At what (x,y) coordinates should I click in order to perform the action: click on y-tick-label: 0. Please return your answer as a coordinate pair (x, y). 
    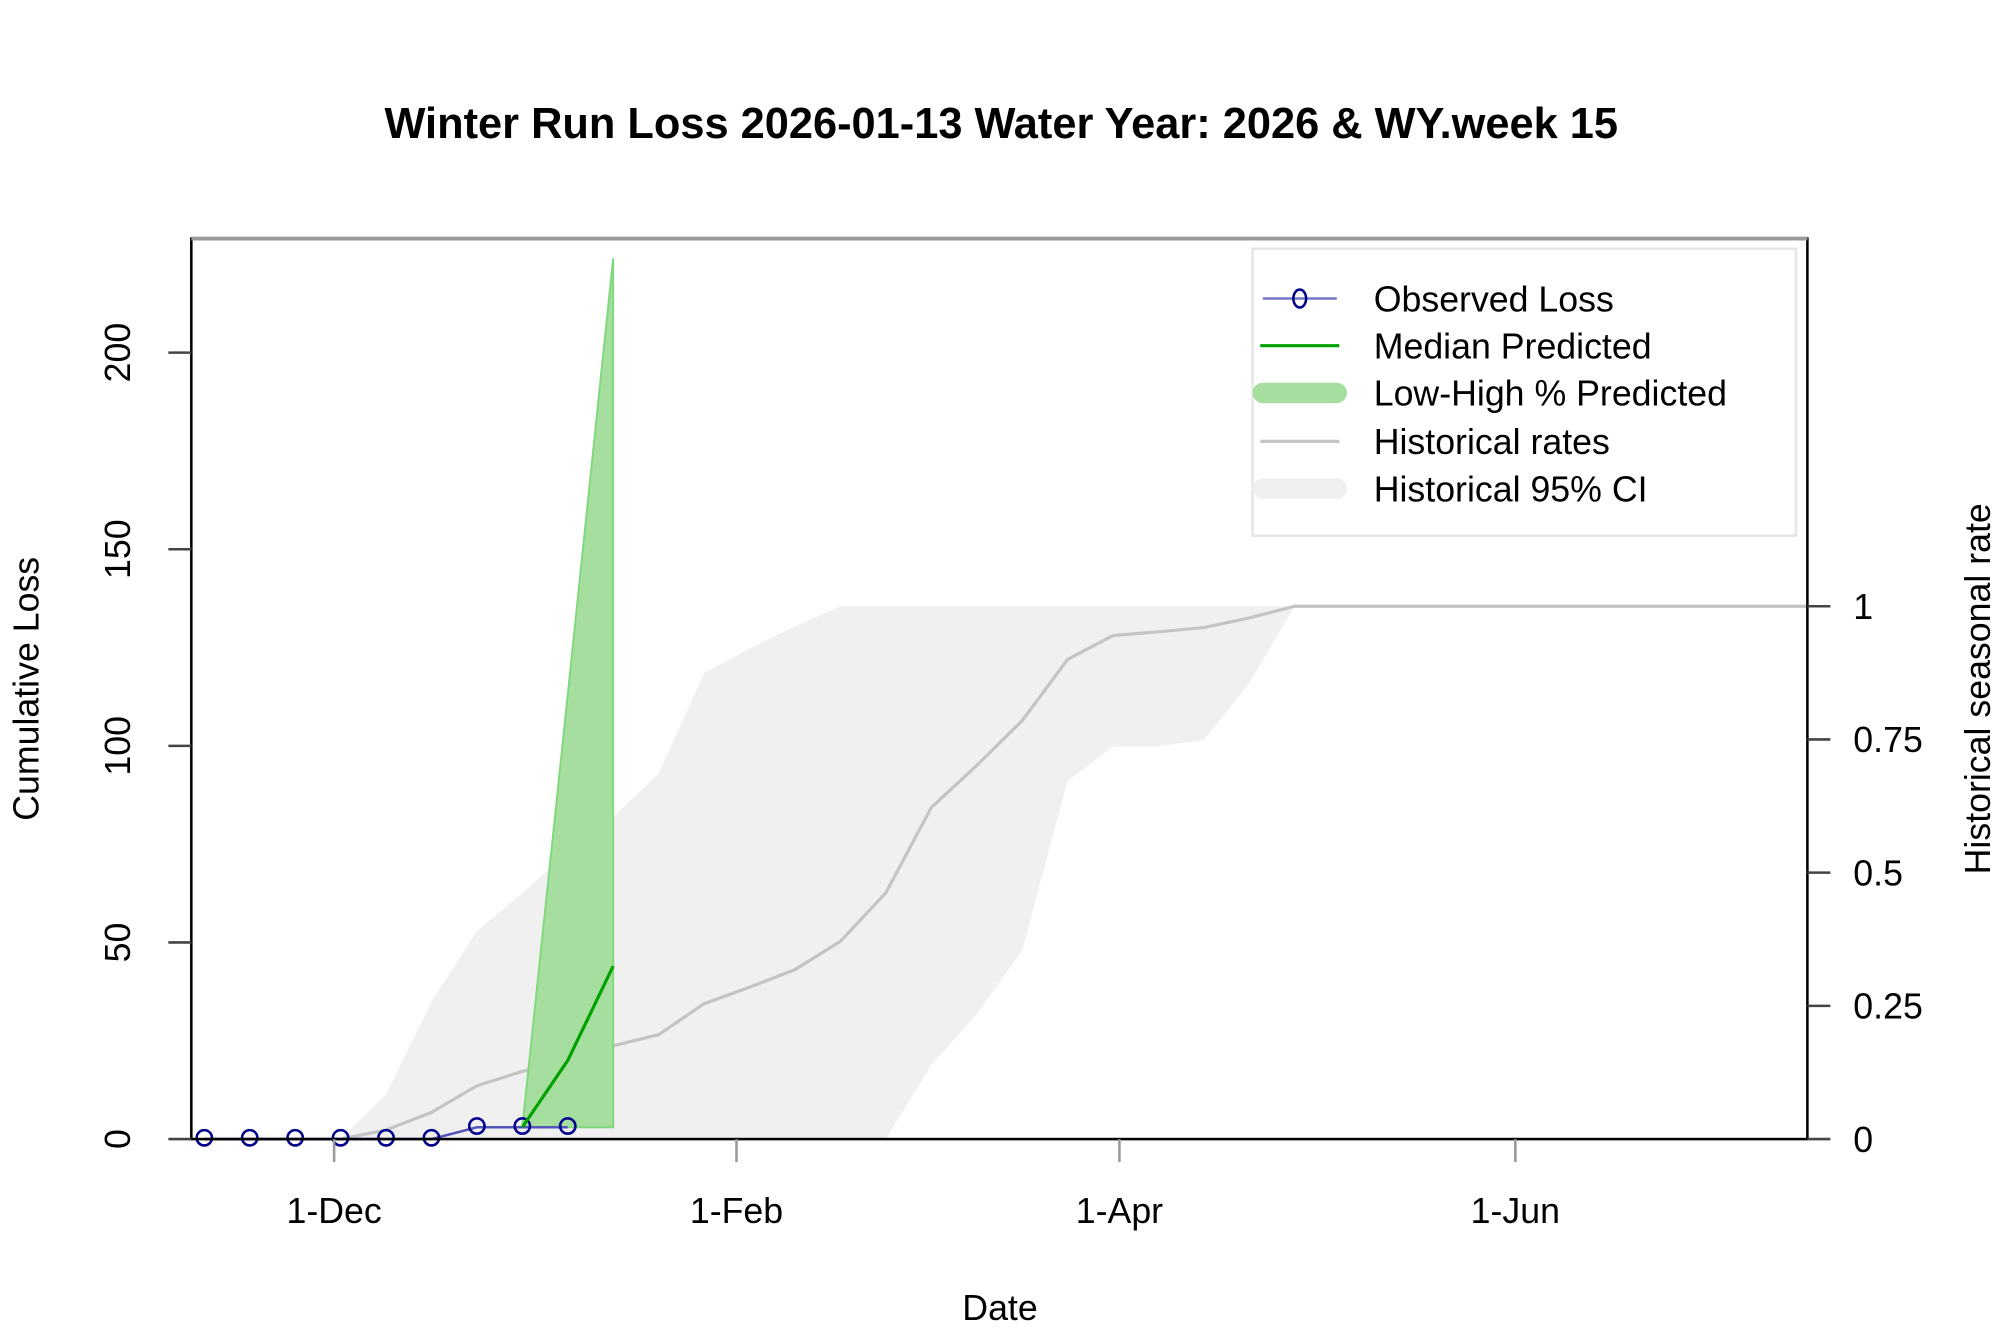
    Looking at the image, I should click on (118, 1139).